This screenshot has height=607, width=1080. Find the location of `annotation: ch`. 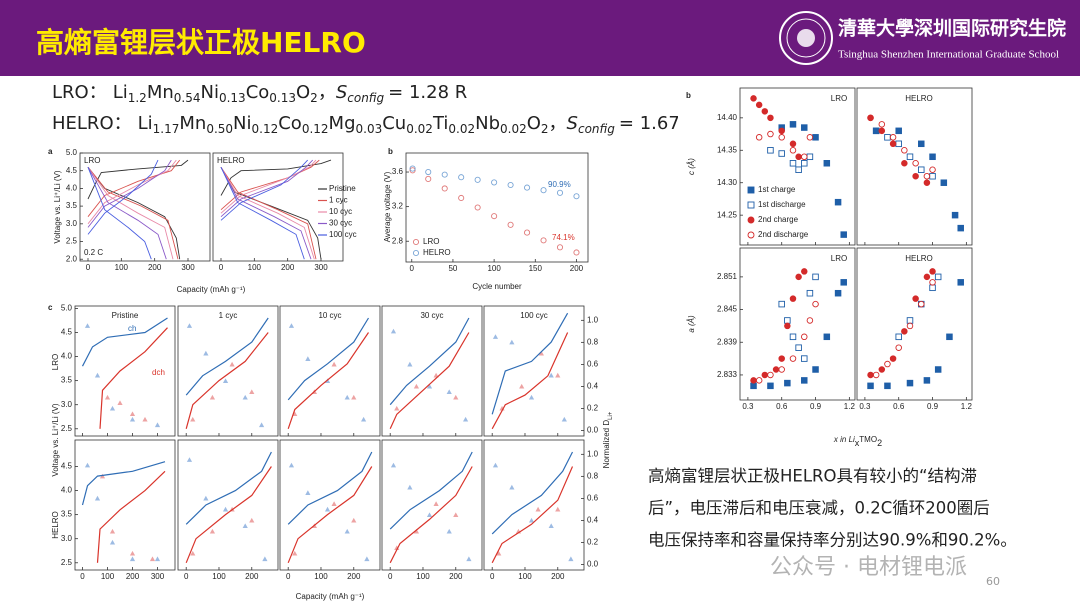

annotation: ch is located at coordinates (132, 328).